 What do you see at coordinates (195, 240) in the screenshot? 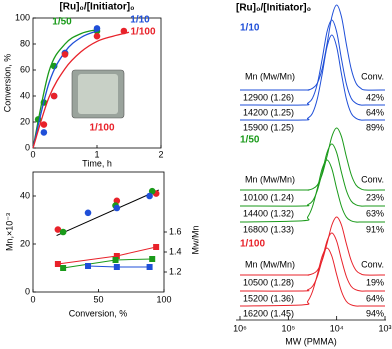
I see `y2-axis-label: Mw/Mn` at bounding box center [195, 240].